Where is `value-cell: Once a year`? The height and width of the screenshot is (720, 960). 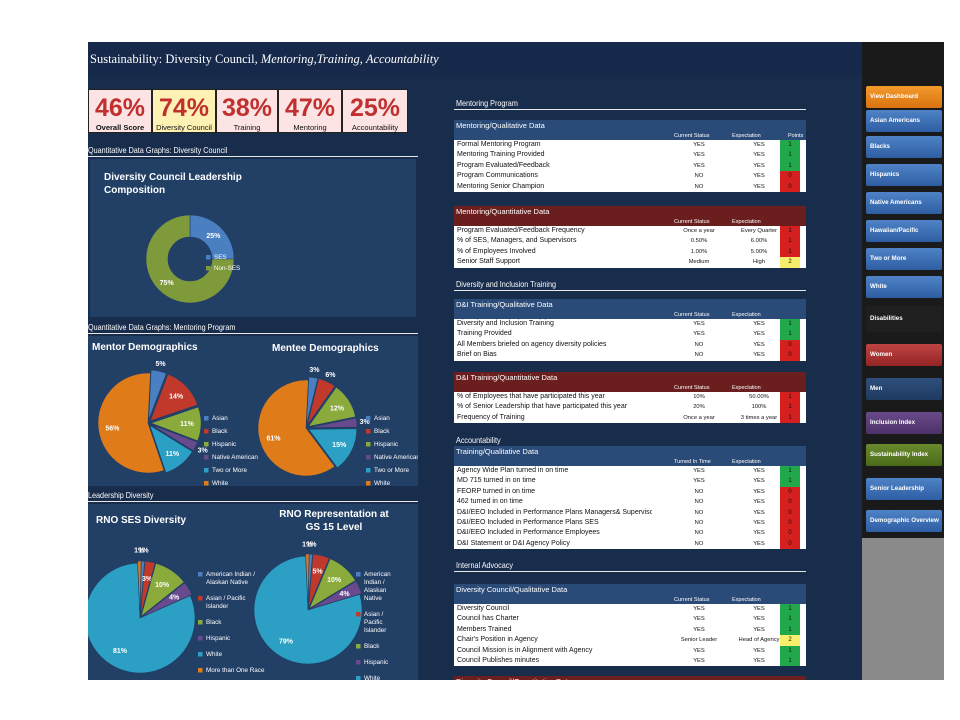 value-cell: Once a year is located at coordinates (699, 231).